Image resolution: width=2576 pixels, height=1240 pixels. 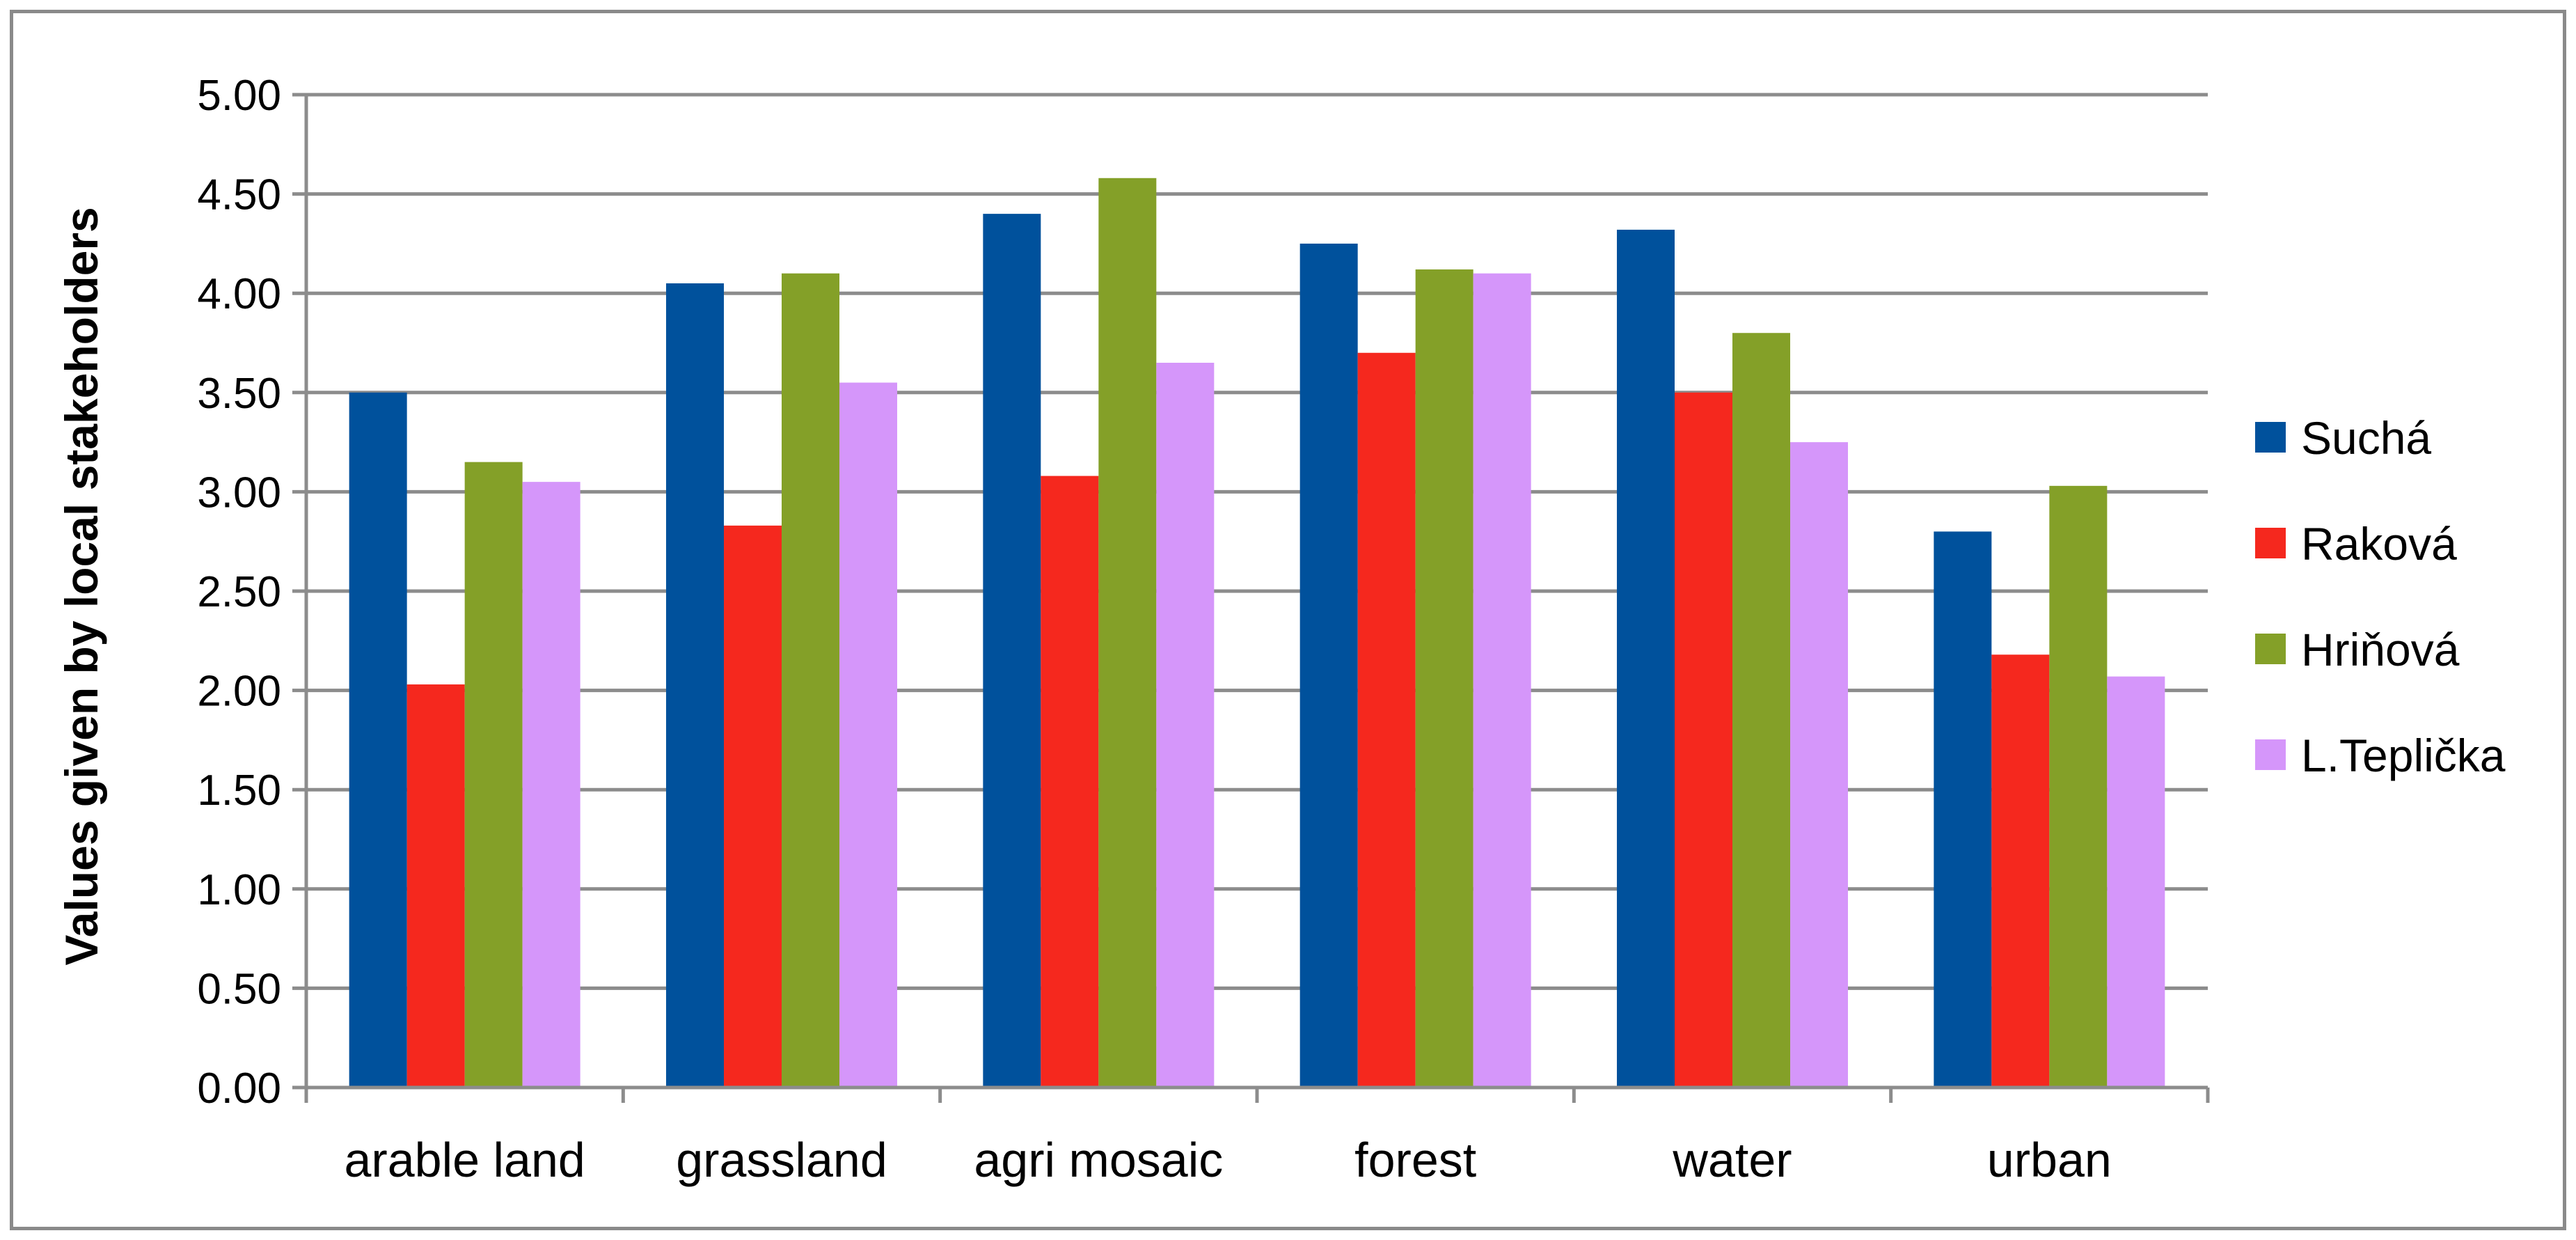 I want to click on y-axis-title: Values given by local stakeholders, so click(x=81, y=586).